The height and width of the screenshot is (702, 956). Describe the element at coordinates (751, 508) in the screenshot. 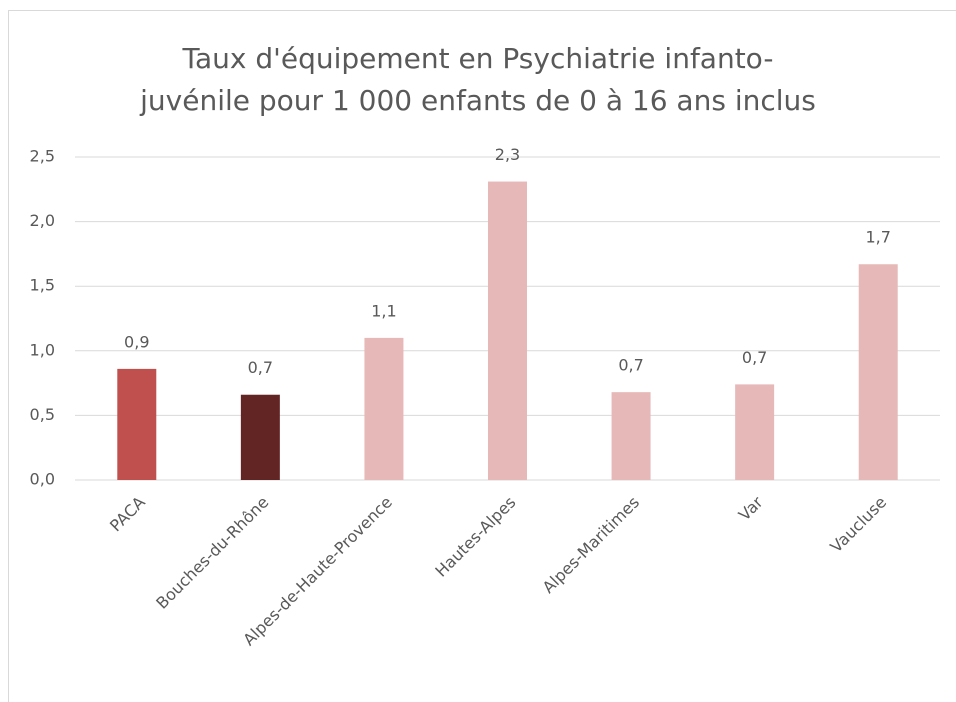

I see `x-tick-label: Var` at that location.